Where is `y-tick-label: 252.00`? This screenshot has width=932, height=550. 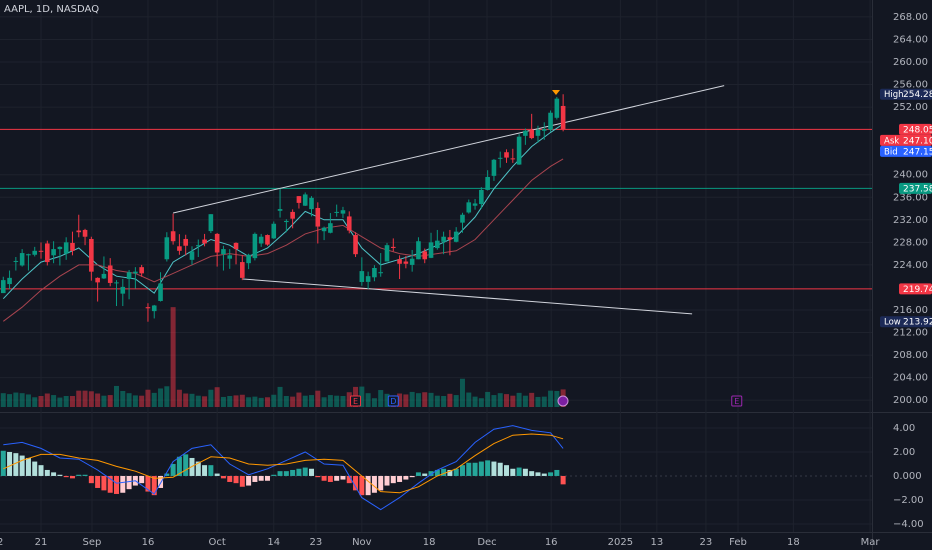 y-tick-label: 252.00 is located at coordinates (910, 107).